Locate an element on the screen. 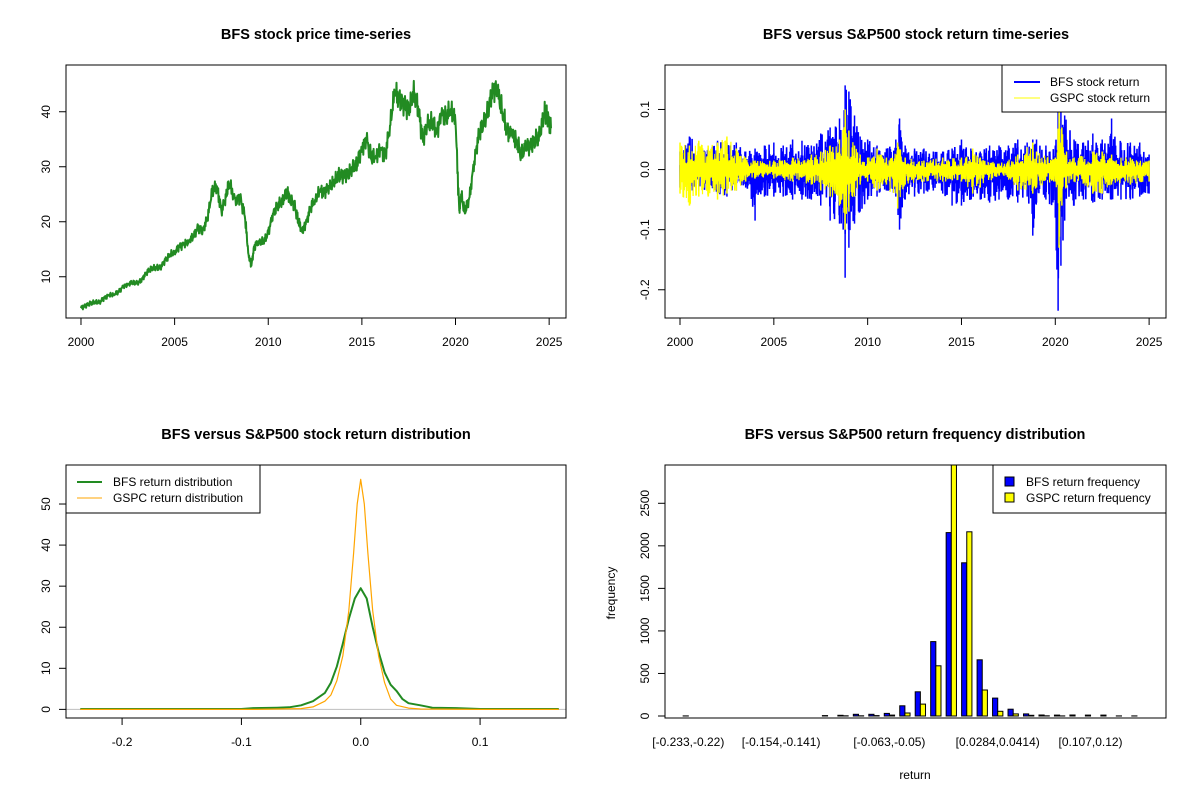  price-x-axis: 2000 2005 2010 2015 2020 2025 is located at coordinates (315, 333).